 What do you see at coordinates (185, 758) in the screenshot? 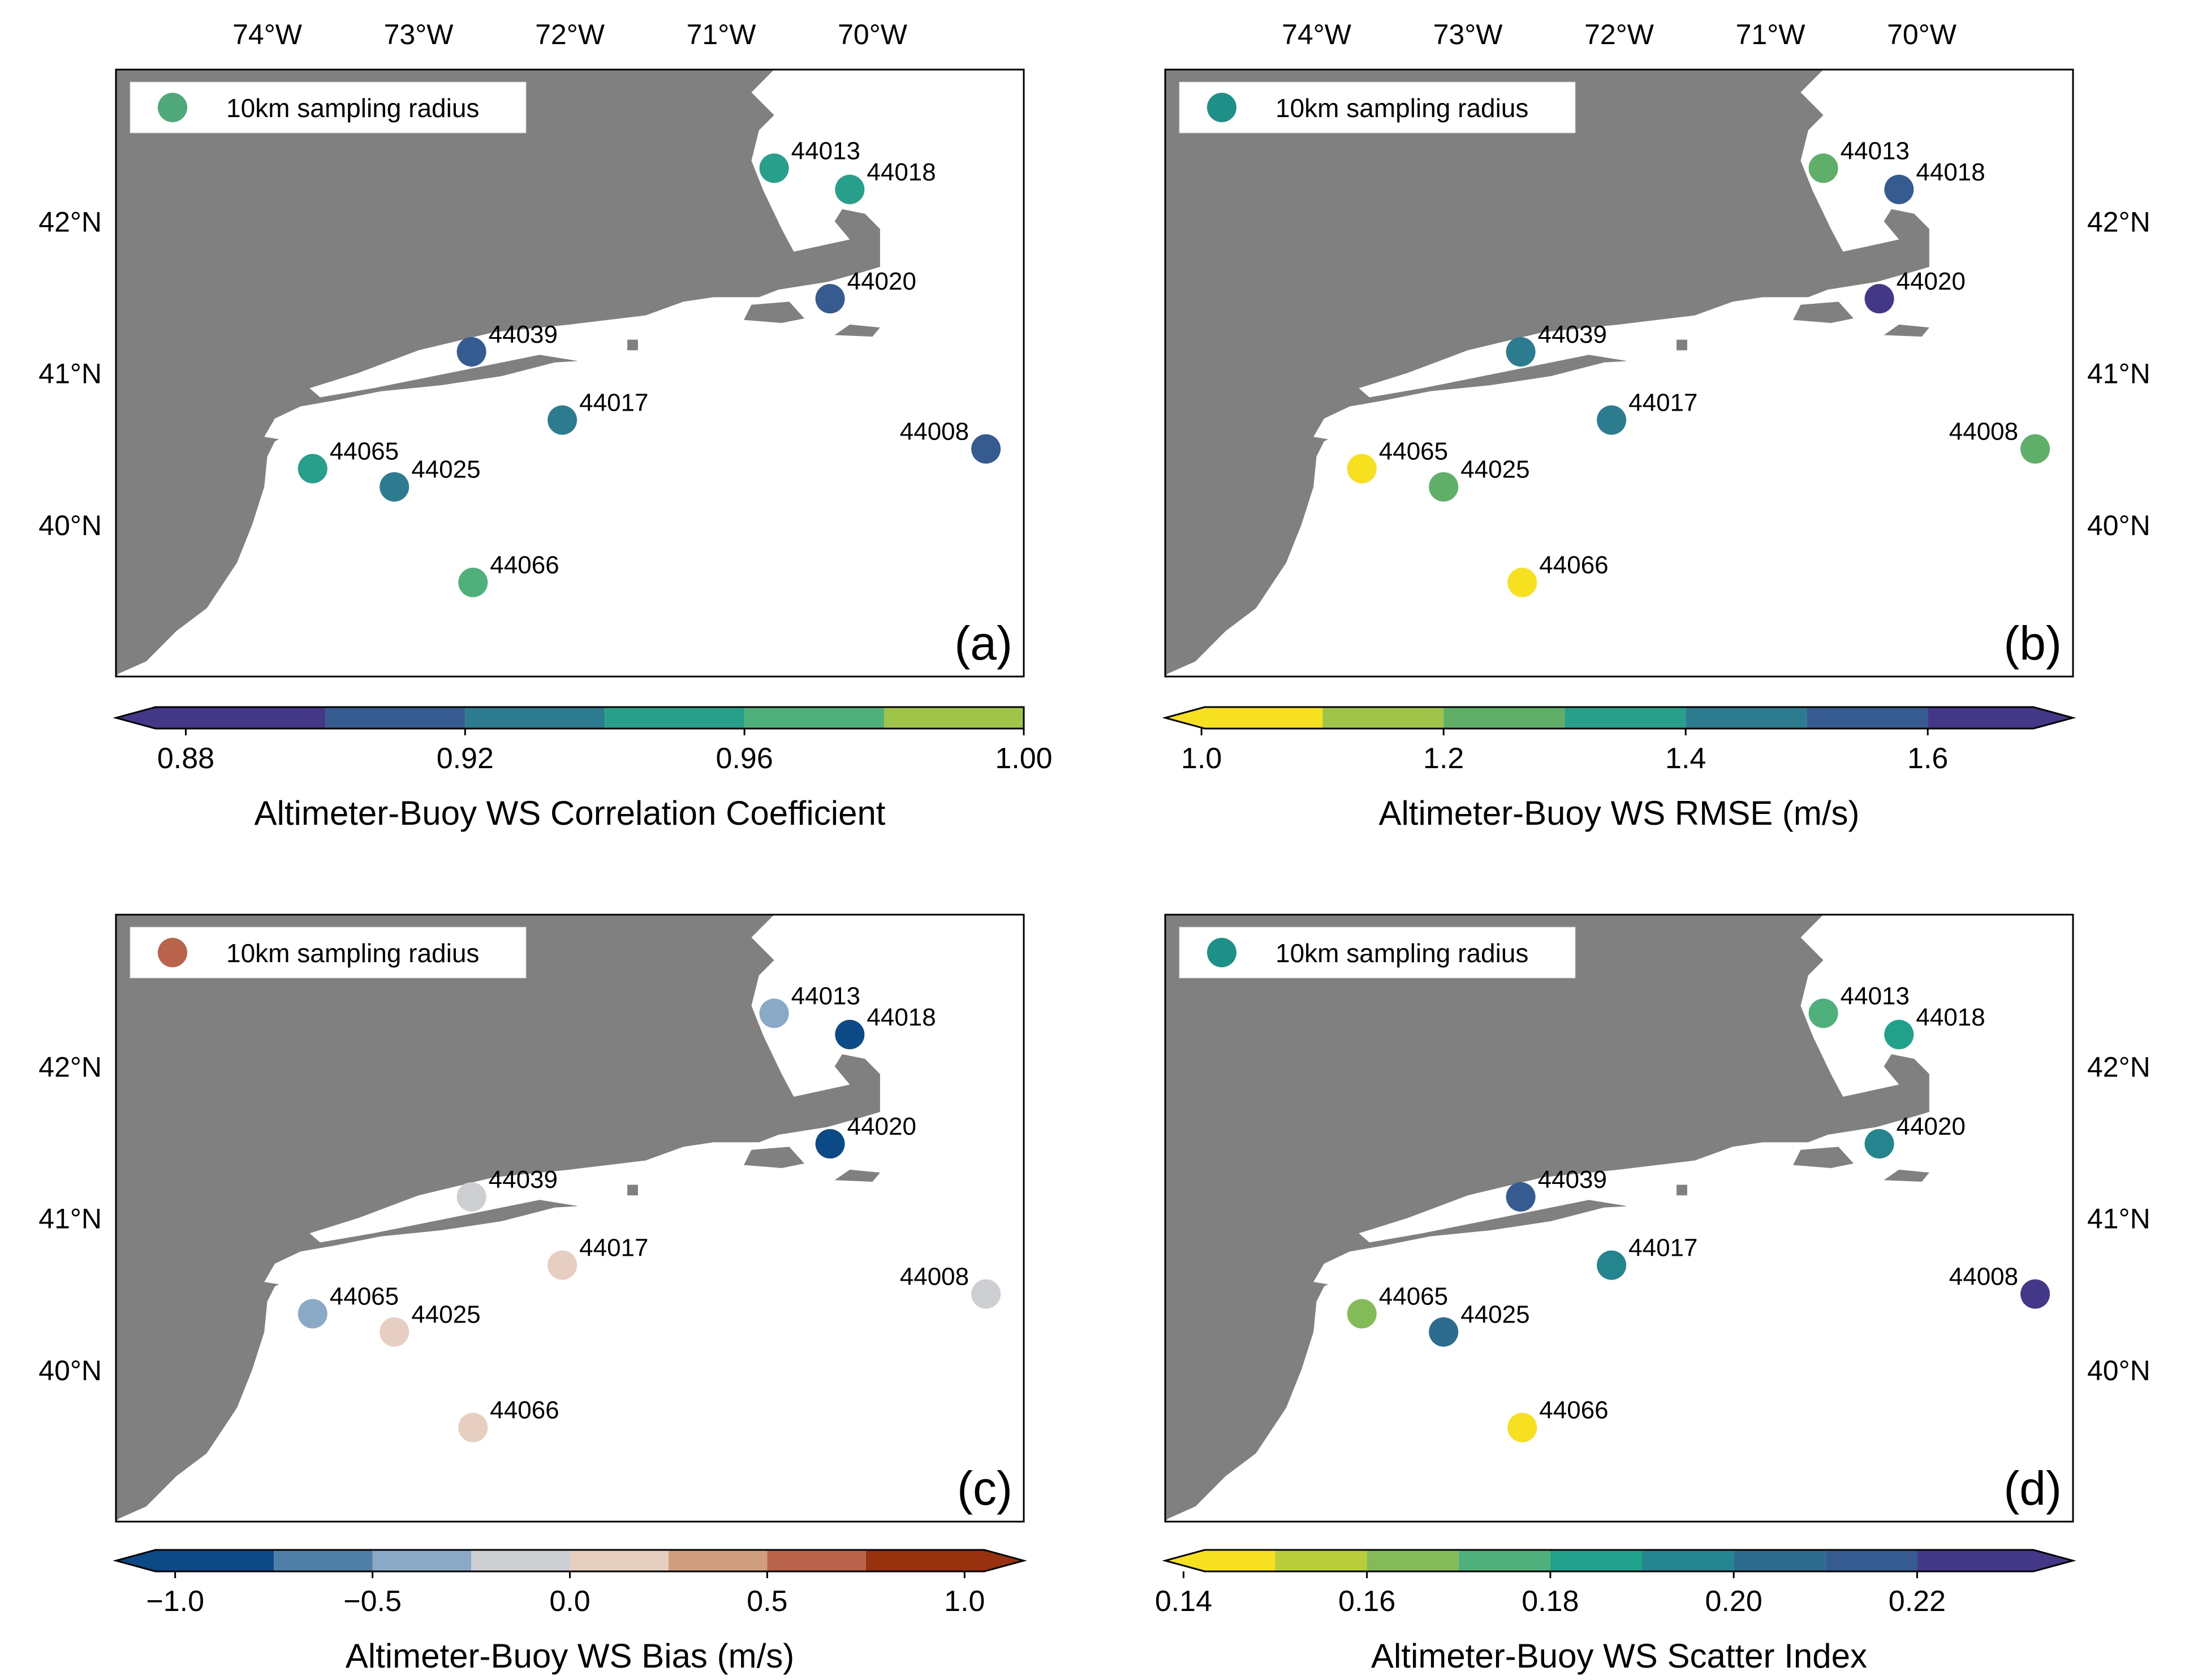
I see `colorbar-tick-label: 0.88` at bounding box center [185, 758].